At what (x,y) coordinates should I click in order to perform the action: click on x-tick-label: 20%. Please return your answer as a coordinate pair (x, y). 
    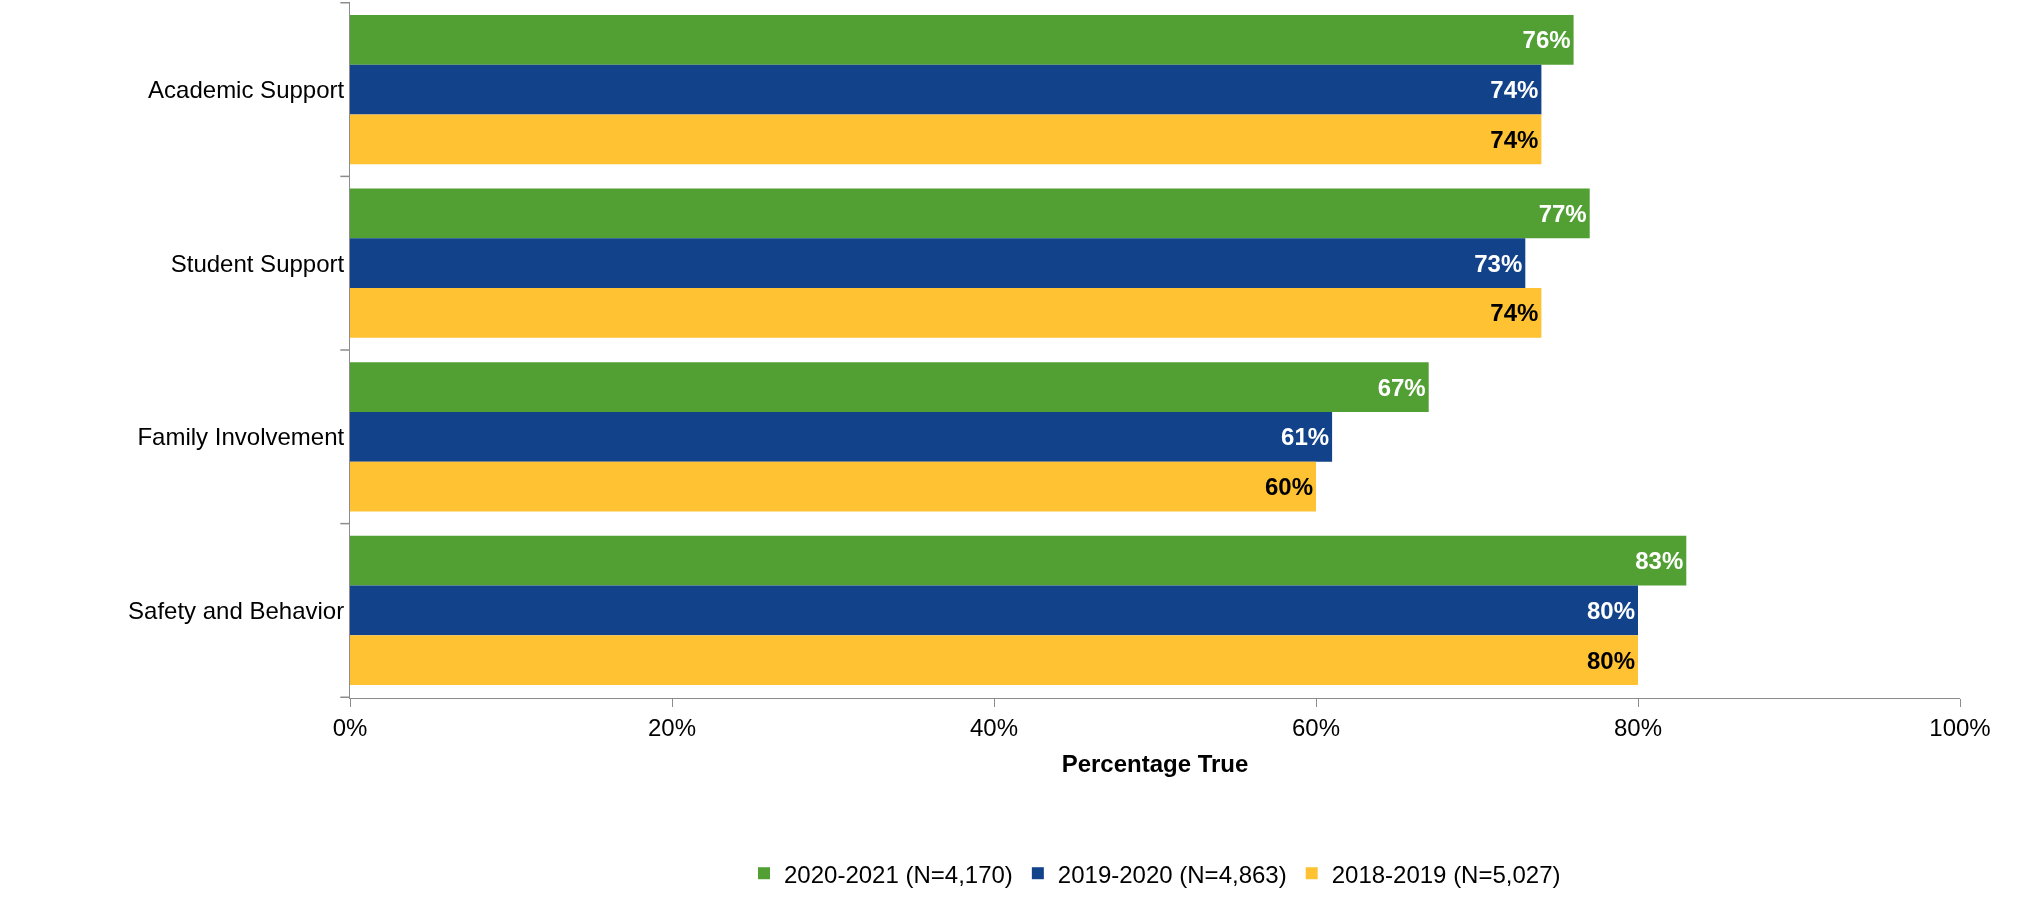
    Looking at the image, I should click on (672, 727).